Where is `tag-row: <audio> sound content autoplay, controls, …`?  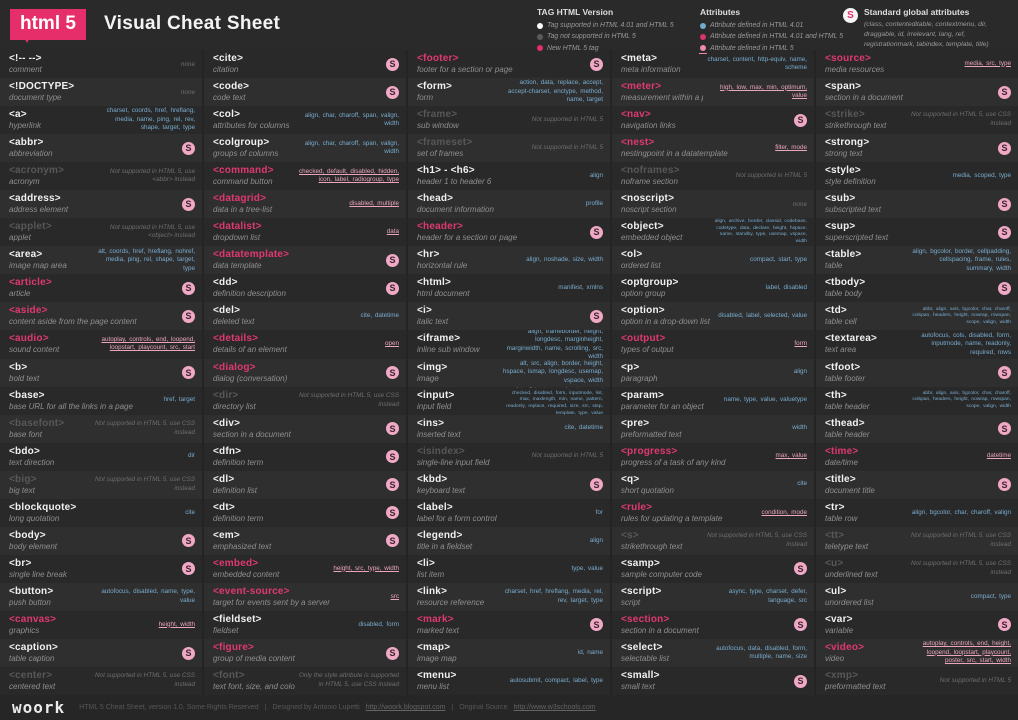 tag-row: <audio> sound content autoplay, controls, … is located at coordinates (101, 344).